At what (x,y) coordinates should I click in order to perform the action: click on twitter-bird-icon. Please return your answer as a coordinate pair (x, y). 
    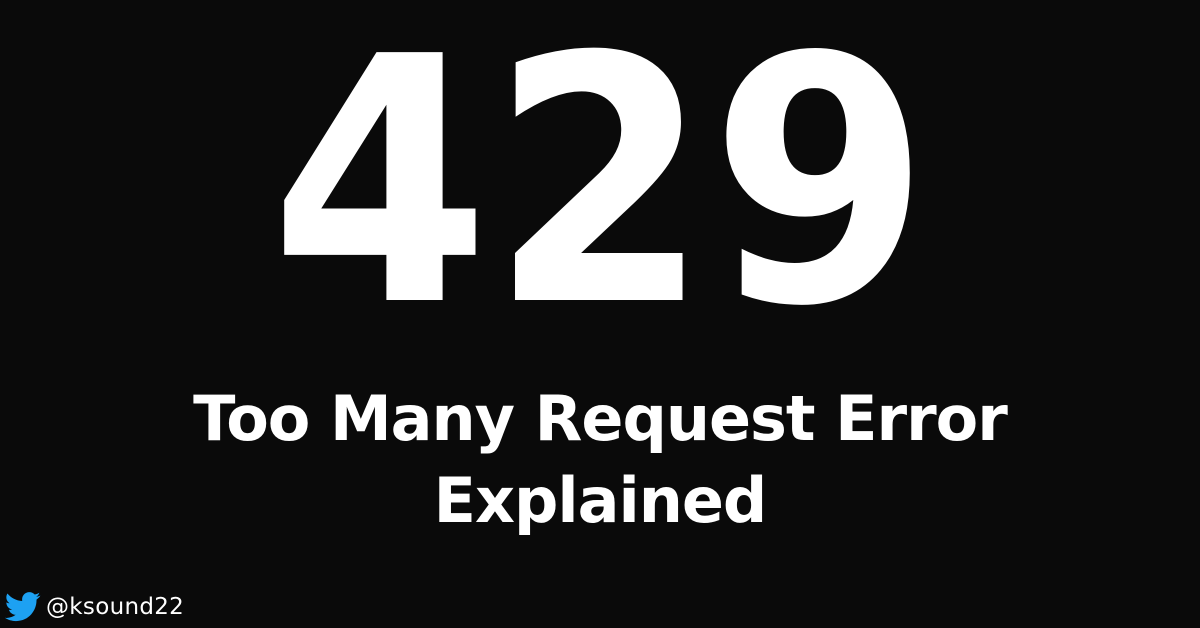
    Looking at the image, I should click on (22, 607).